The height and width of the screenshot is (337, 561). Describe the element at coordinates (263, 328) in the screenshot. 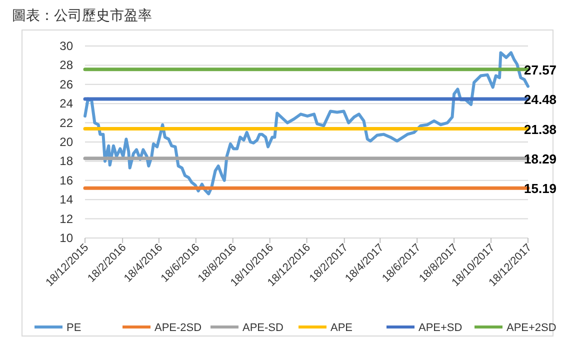

I see `legend-label: APE-SD` at that location.